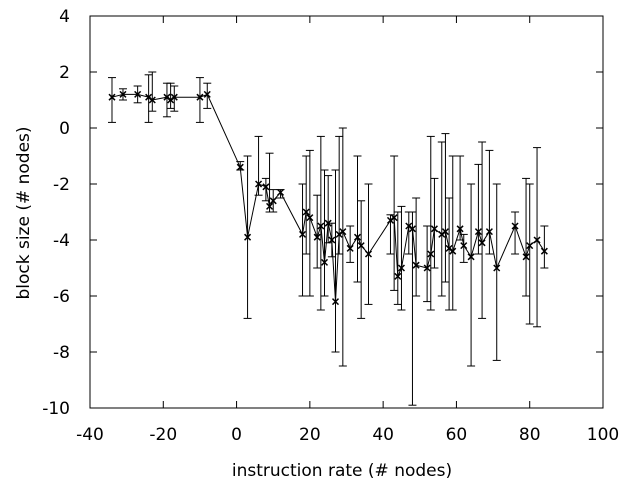 This screenshot has width=642, height=486. What do you see at coordinates (61, 185) in the screenshot?
I see `y-tick-label: -2` at bounding box center [61, 185].